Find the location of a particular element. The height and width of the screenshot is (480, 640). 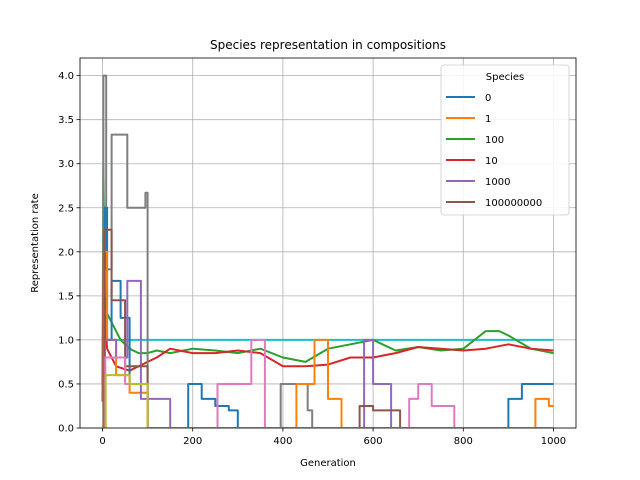

y-tick-label: 3.0 is located at coordinates (66, 164).